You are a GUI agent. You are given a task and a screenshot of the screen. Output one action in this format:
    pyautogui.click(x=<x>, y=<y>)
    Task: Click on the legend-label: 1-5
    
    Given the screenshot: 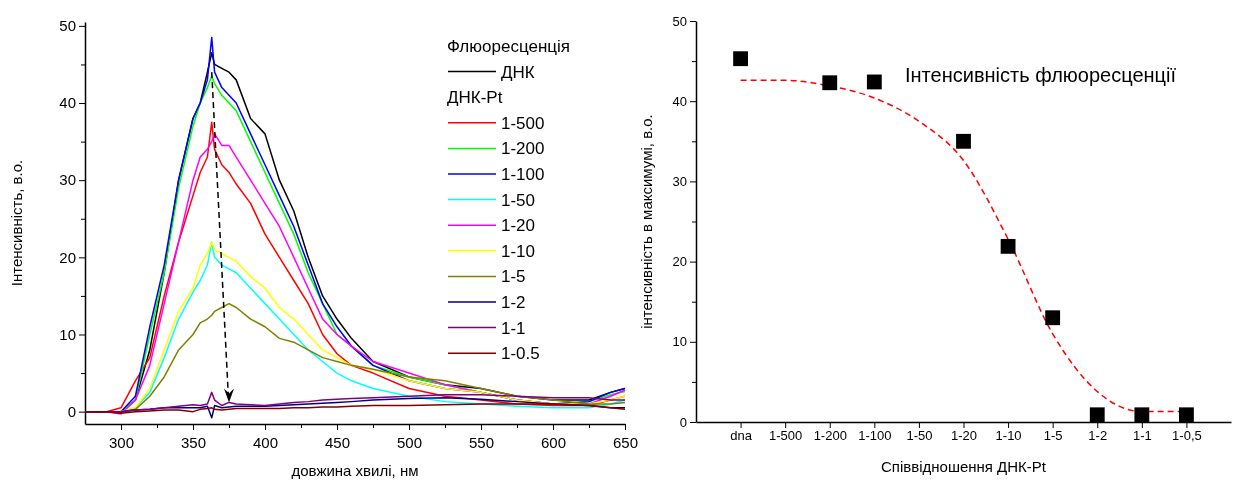 What is the action you would take?
    pyautogui.click(x=513, y=277)
    